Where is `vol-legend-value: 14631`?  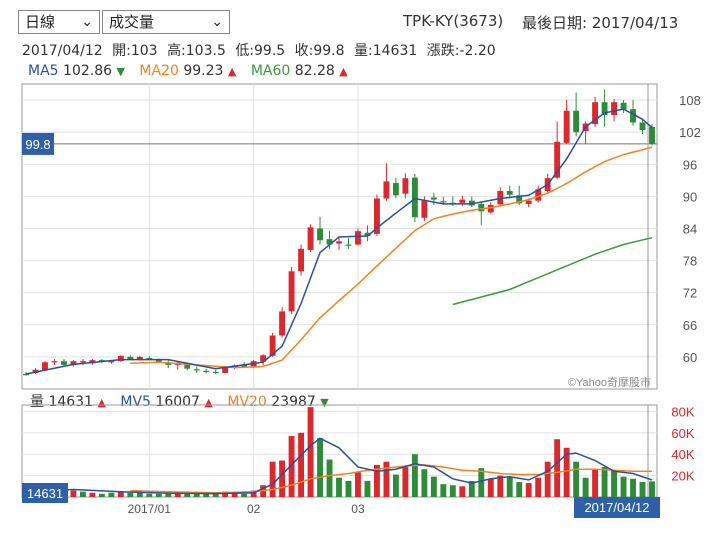
vol-legend-value: 14631 is located at coordinates (70, 402).